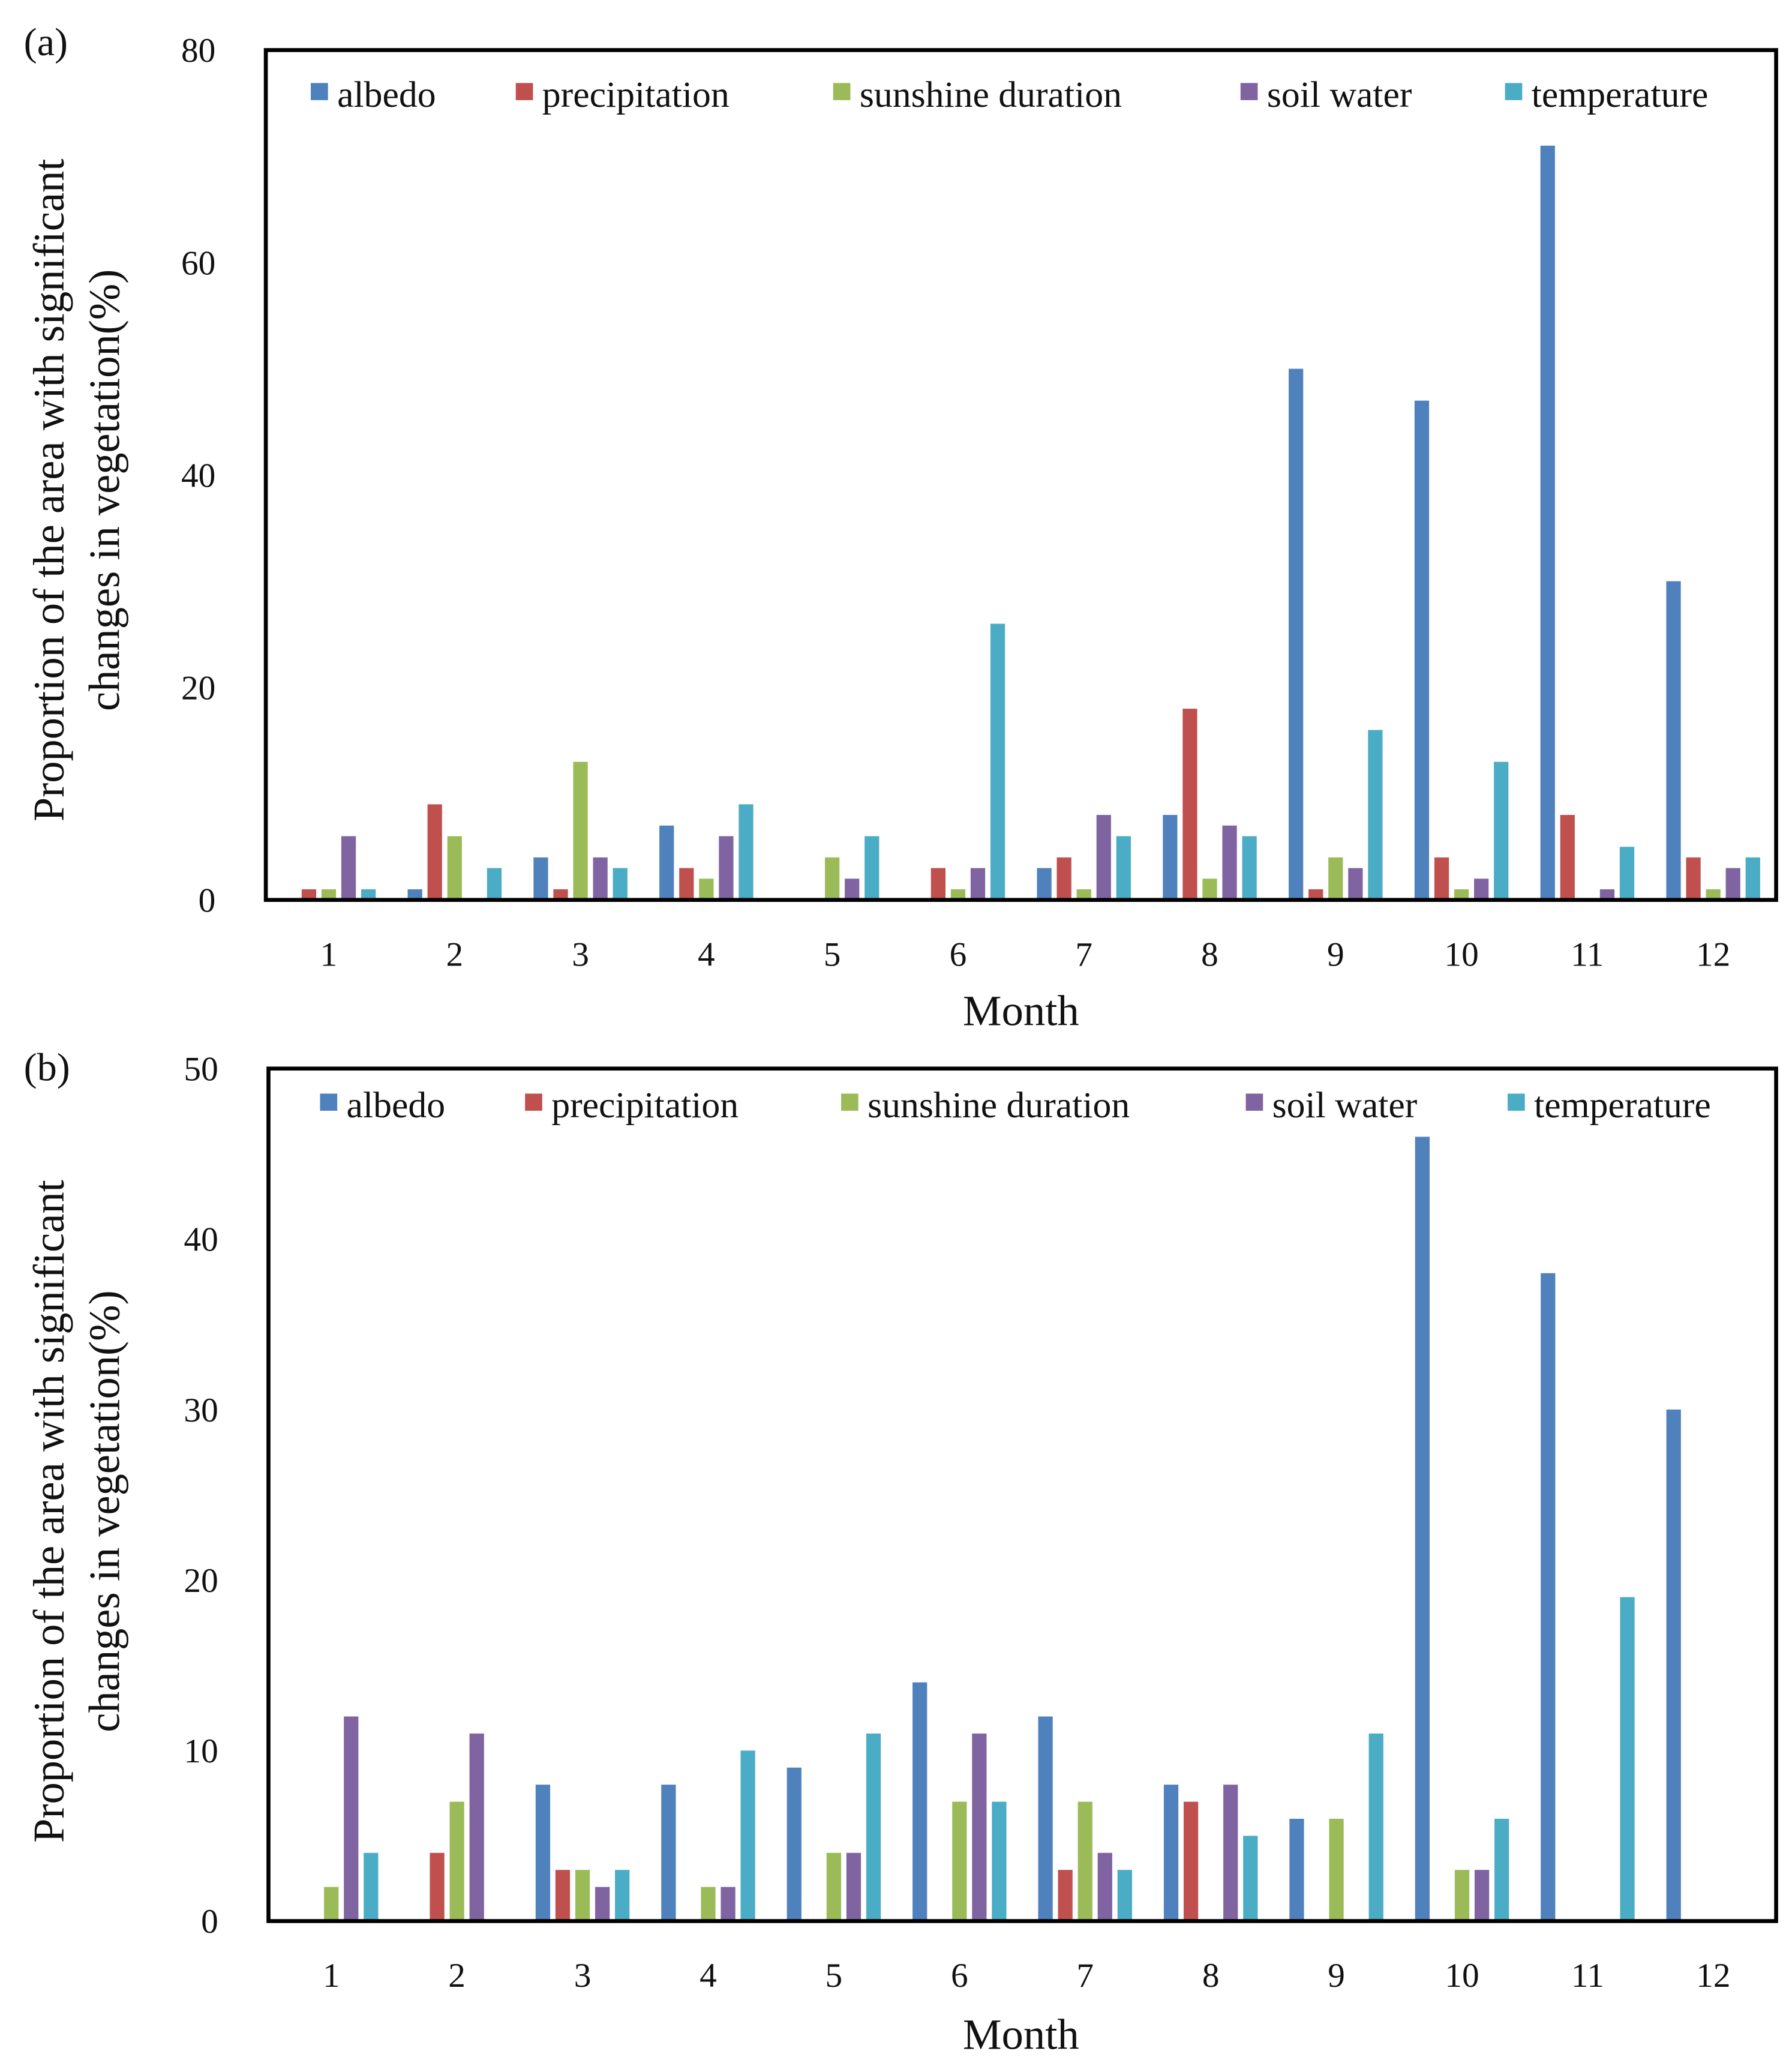 This screenshot has height=2066, width=1792. I want to click on y-tick-label: 50, so click(201, 1070).